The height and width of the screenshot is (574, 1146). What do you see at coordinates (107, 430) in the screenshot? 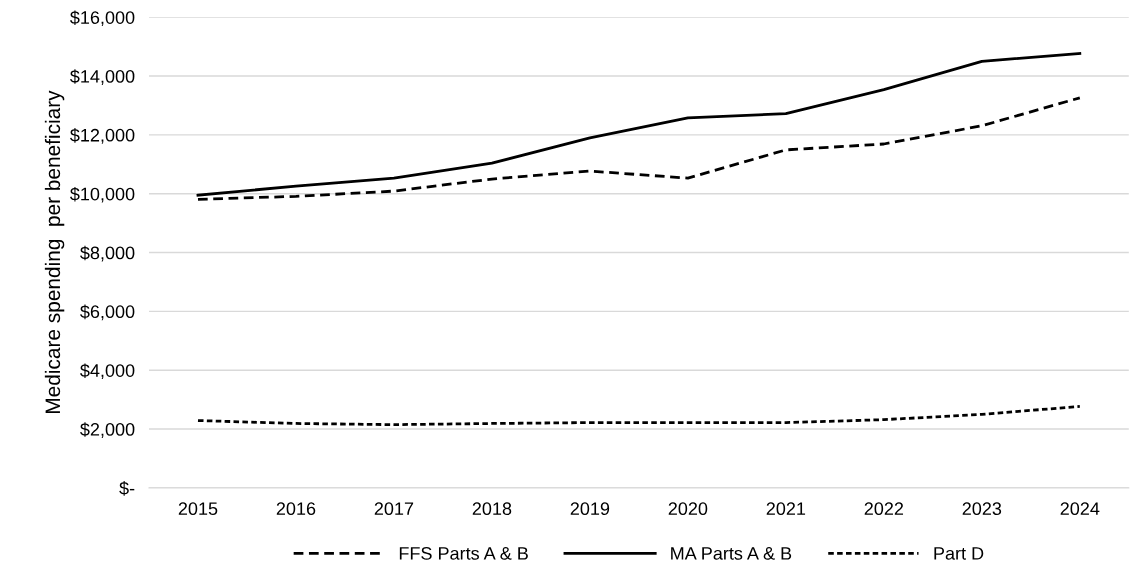
I see `y-tick-label: $2,000` at bounding box center [107, 430].